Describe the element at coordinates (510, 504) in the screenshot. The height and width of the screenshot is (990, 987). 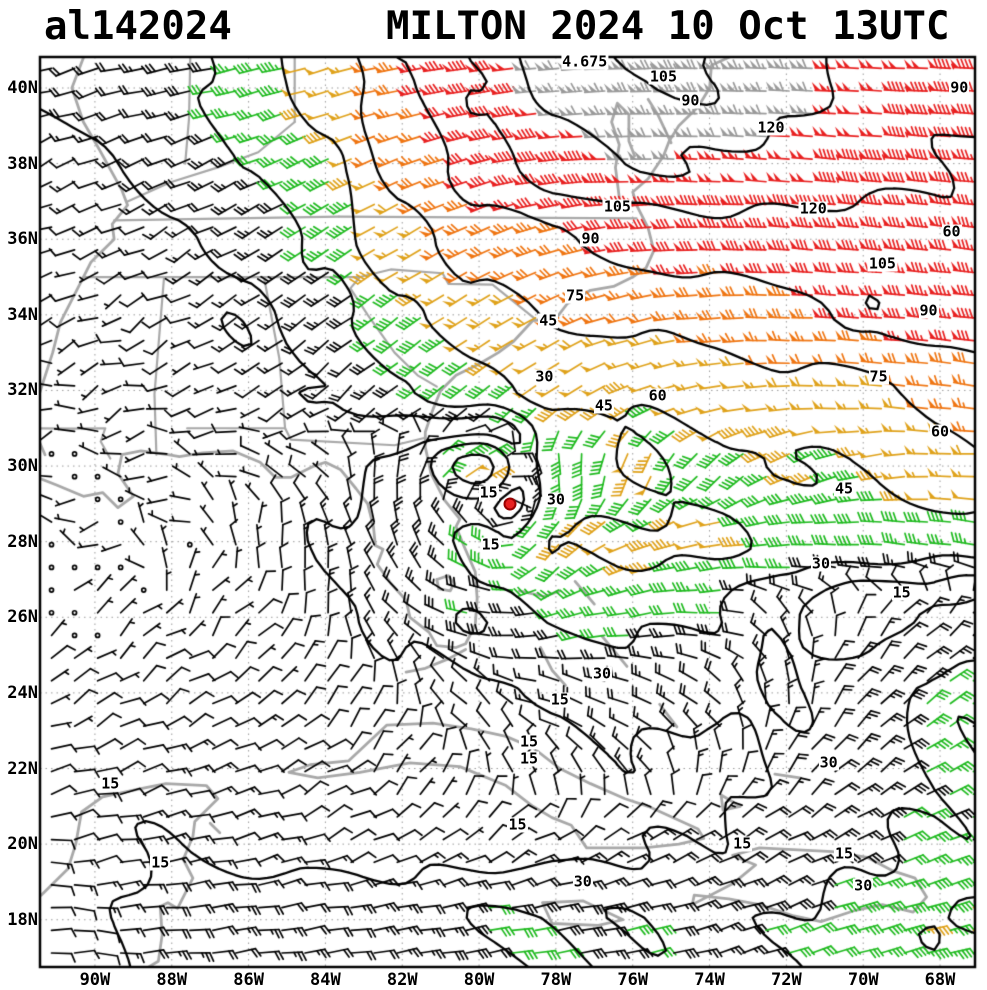
I see `storm-center-marker` at that location.